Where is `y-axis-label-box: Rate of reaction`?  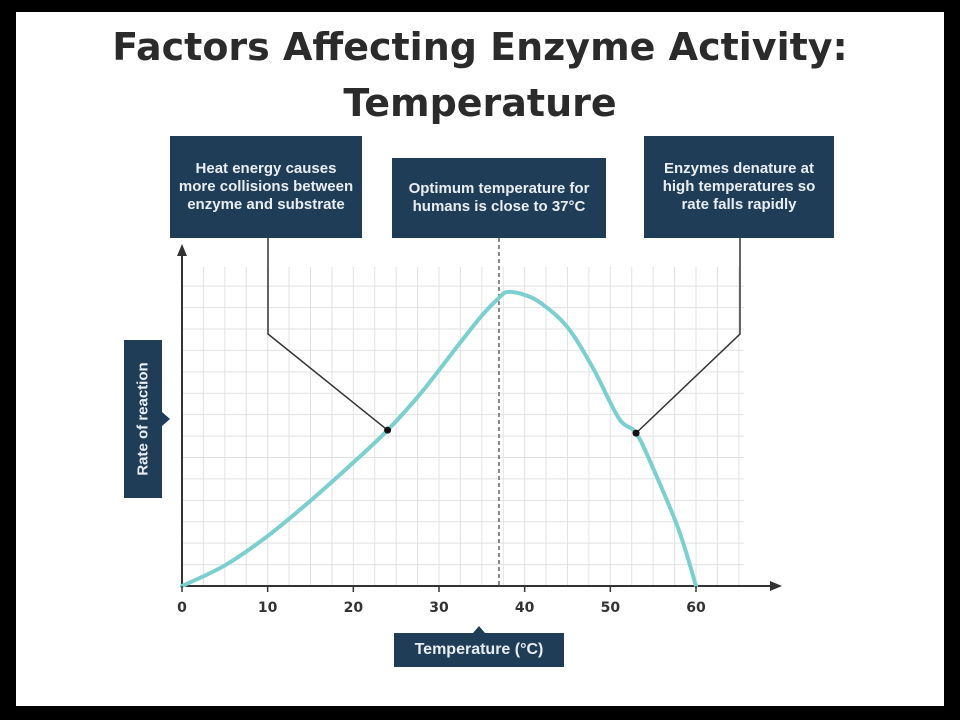 y-axis-label-box: Rate of reaction is located at coordinates (143, 419).